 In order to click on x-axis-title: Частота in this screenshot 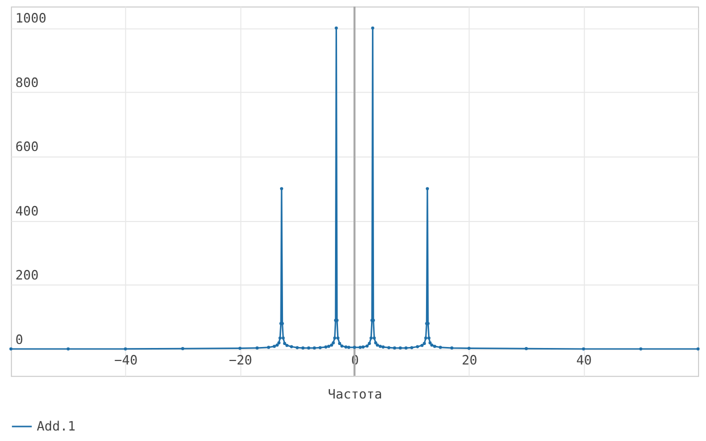, I will do `click(355, 394)`.